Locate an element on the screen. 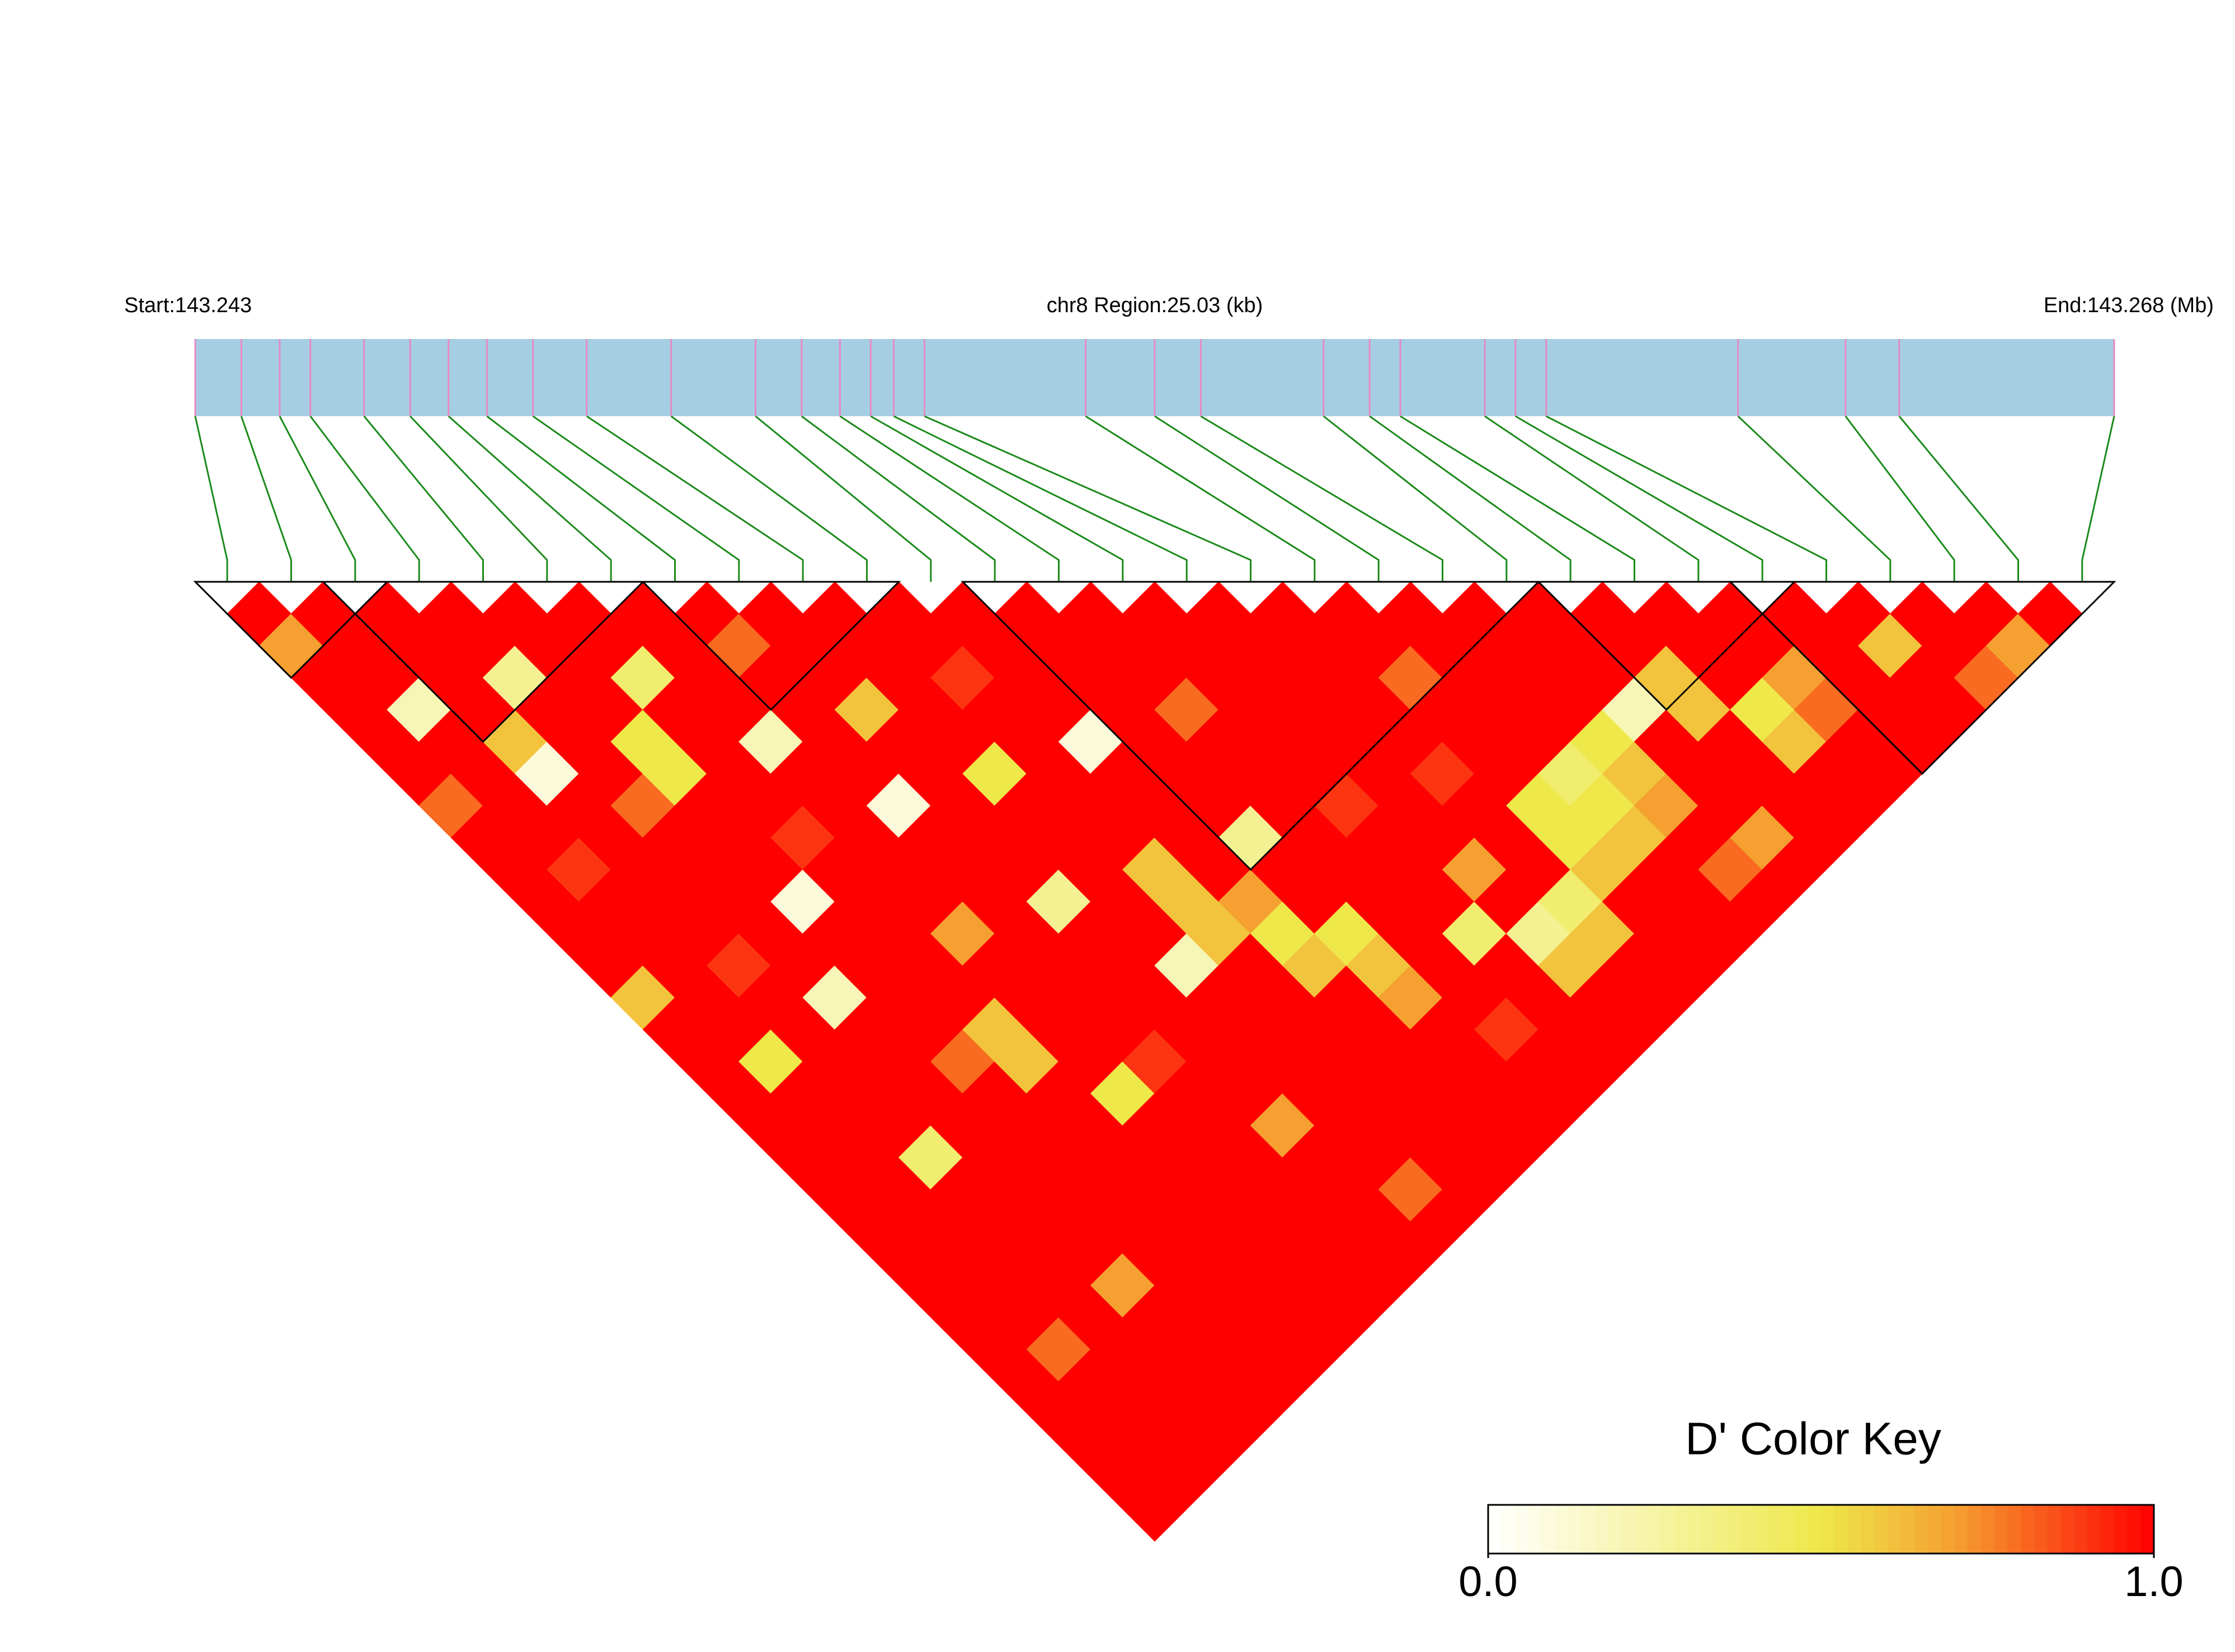 This screenshot has height=1652, width=2235. key-frame is located at coordinates (1821, 1529).